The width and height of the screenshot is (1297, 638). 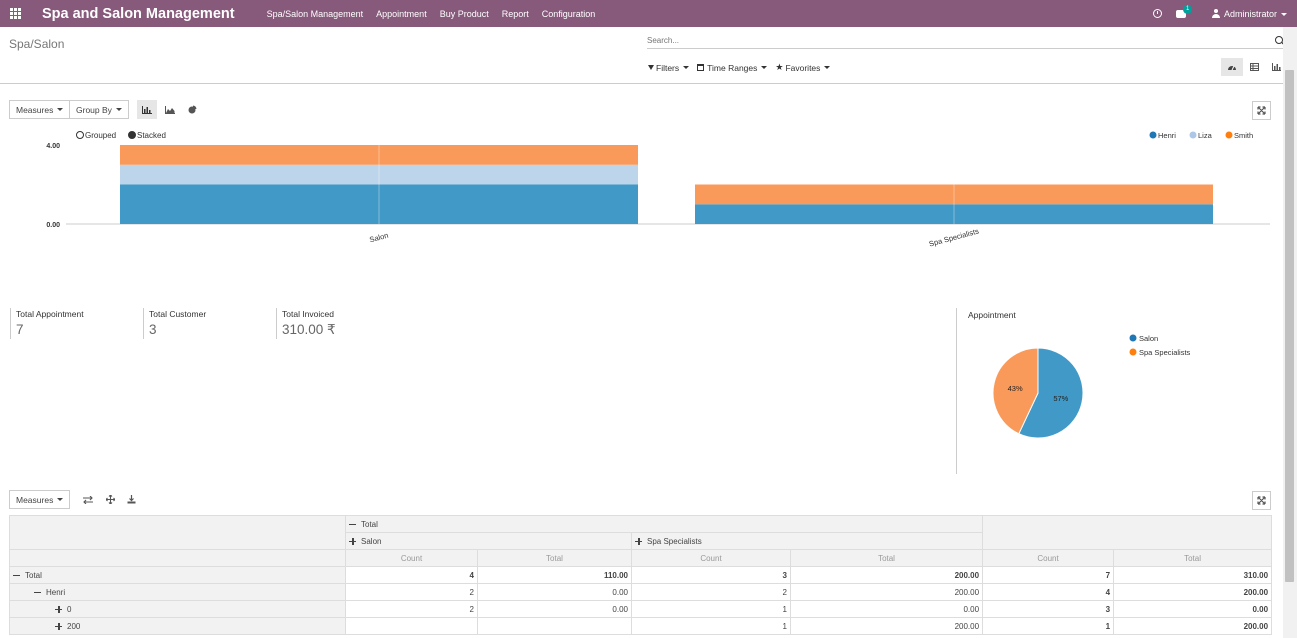 What do you see at coordinates (177, 592) in the screenshot?
I see `row-header: Henri` at bounding box center [177, 592].